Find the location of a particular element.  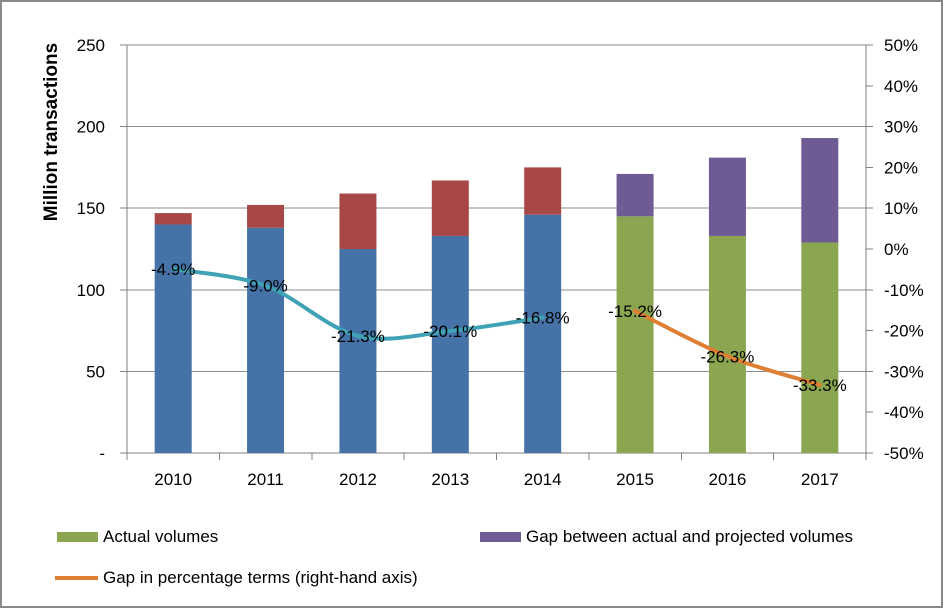

right-axis-tick-label: -50% is located at coordinates (904, 453).